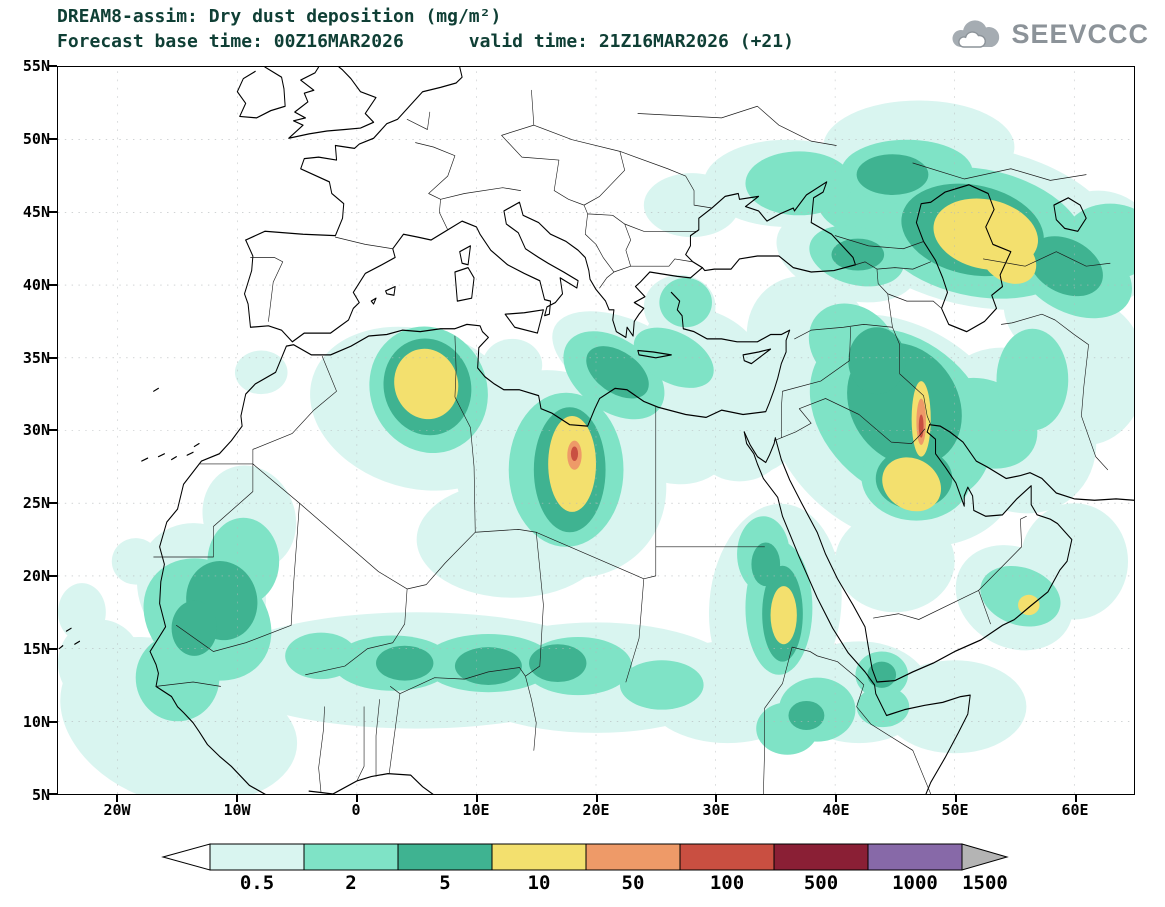  Describe the element at coordinates (1080, 33) in the screenshot. I see `logo-text: SEEVCCC` at that location.